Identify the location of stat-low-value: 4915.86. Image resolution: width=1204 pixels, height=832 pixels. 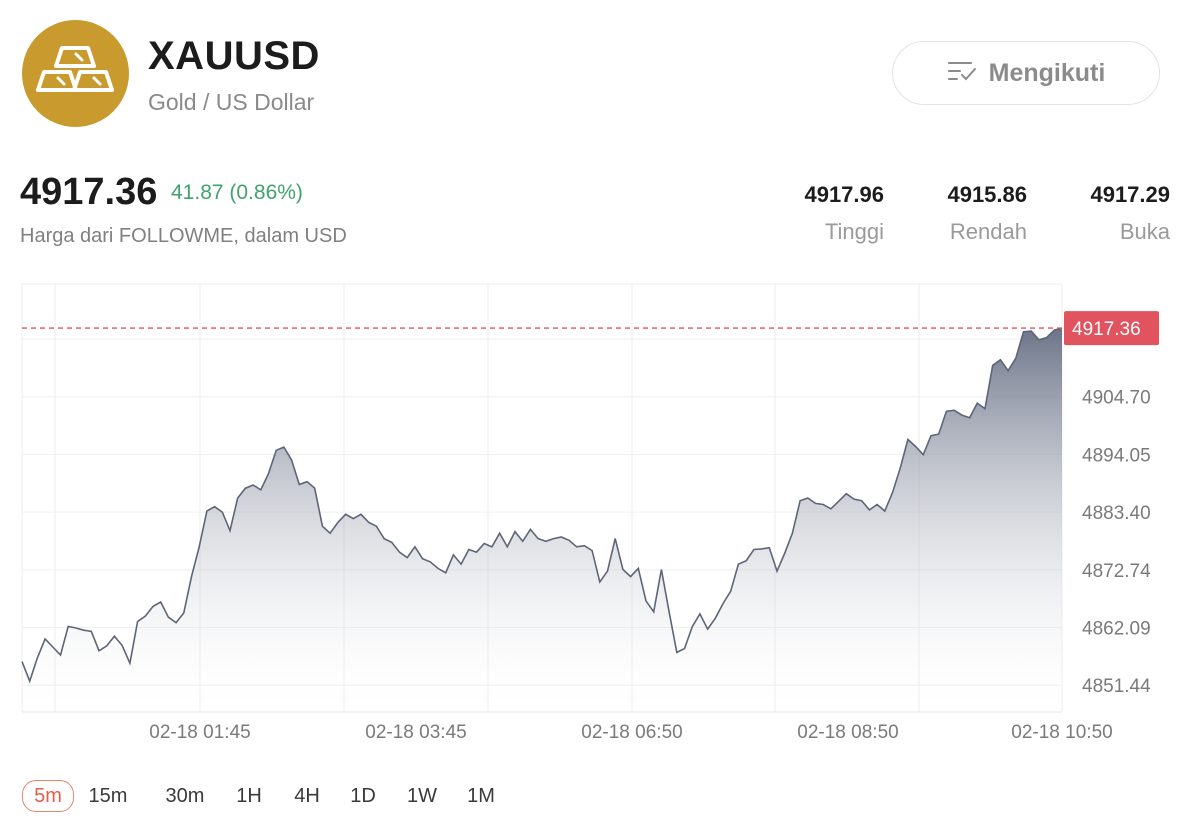
(987, 194).